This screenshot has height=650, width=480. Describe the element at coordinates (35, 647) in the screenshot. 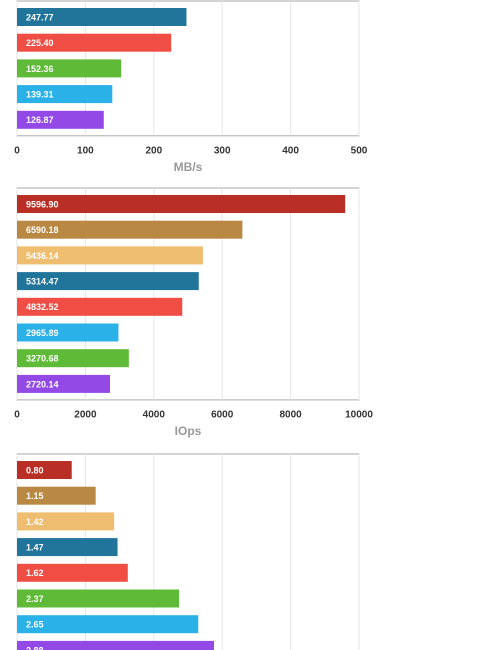

I see `value-label: 2.88` at that location.